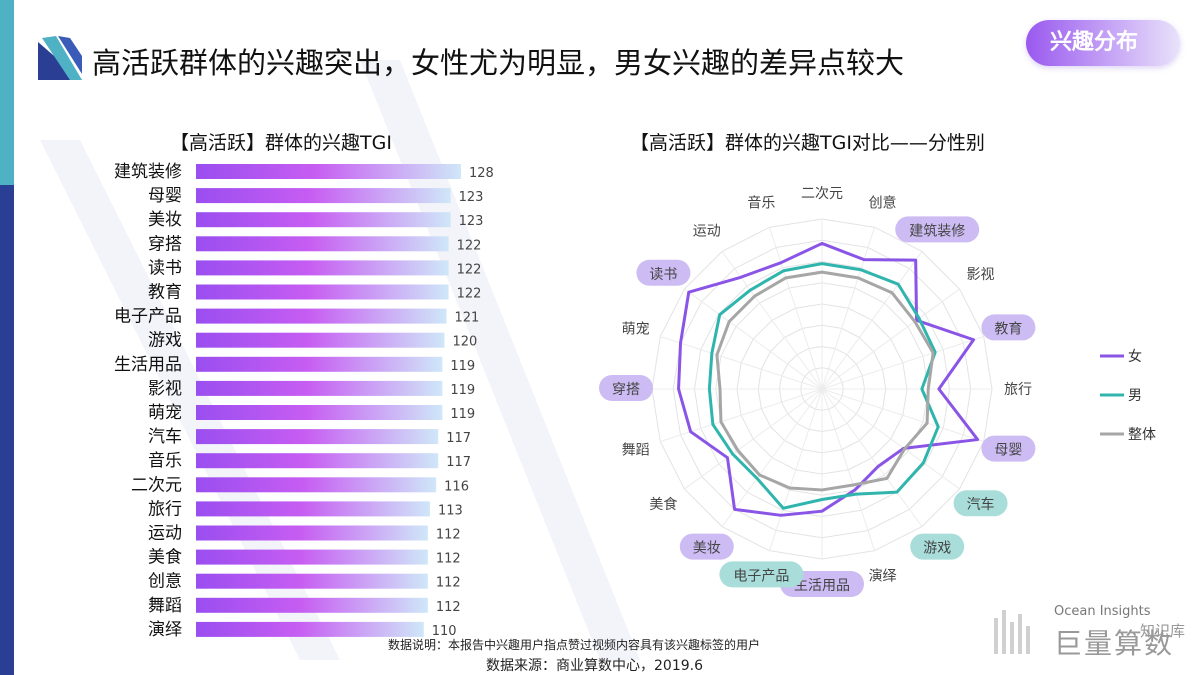 The height and width of the screenshot is (675, 1200). I want to click on radar-axis-label: 教育, so click(1008, 329).